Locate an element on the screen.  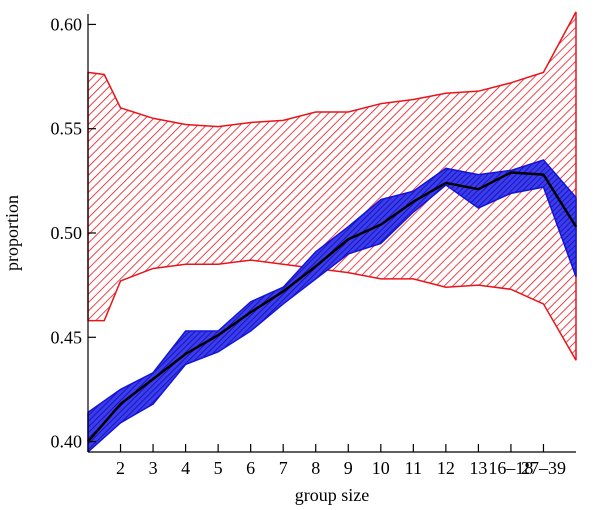
y-tick-label-1: 0.45 is located at coordinates (67, 337).